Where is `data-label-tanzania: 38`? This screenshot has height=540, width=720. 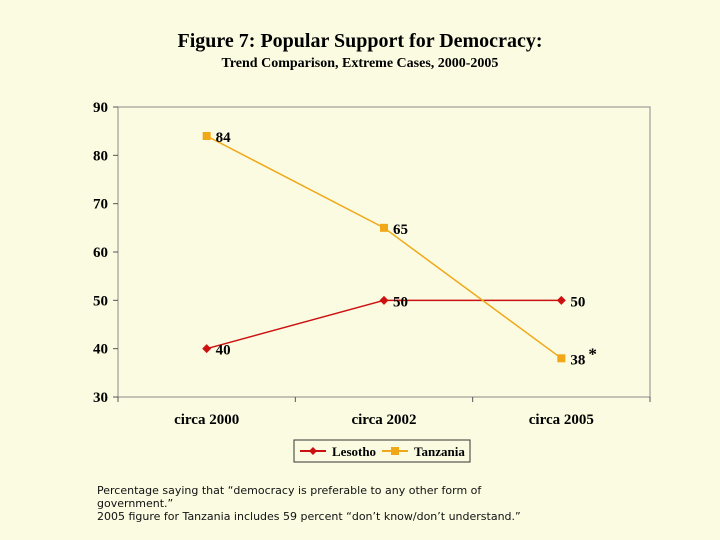 data-label-tanzania: 38 is located at coordinates (577, 360).